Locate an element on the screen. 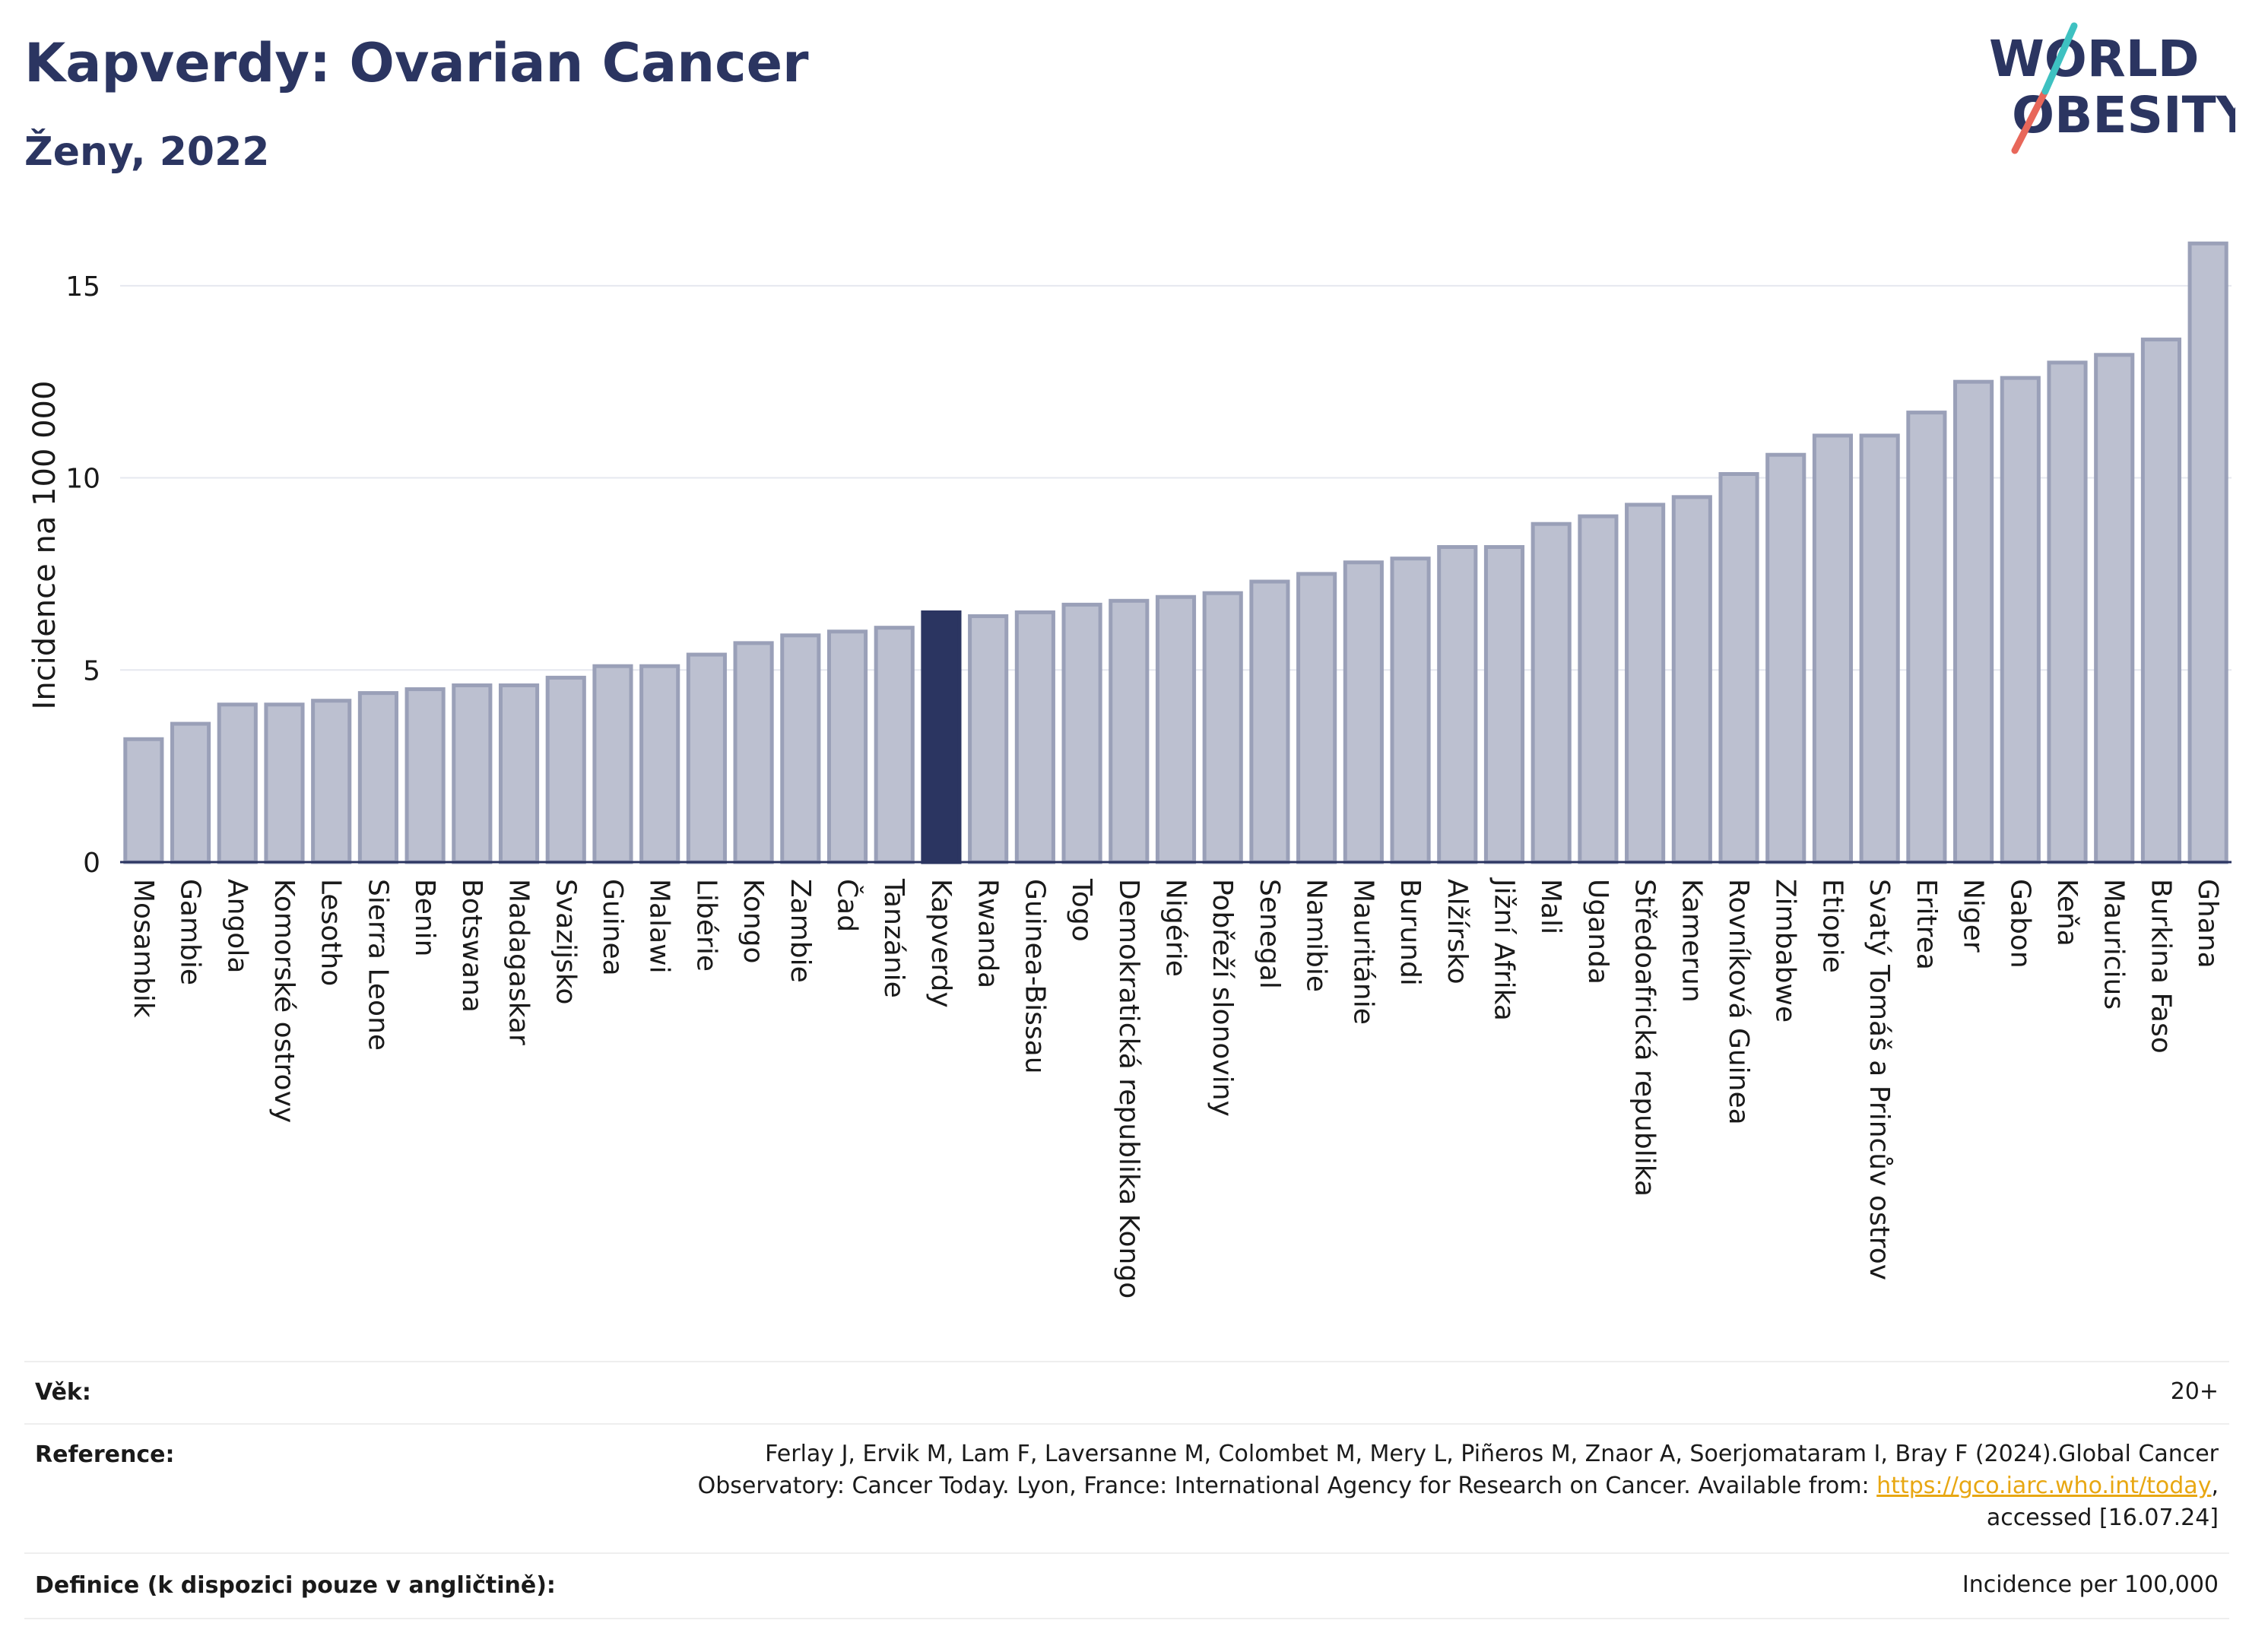 The image size is (2249, 1652). chart-title: Kapverdy: Ovarian Cancer is located at coordinates (416, 63).